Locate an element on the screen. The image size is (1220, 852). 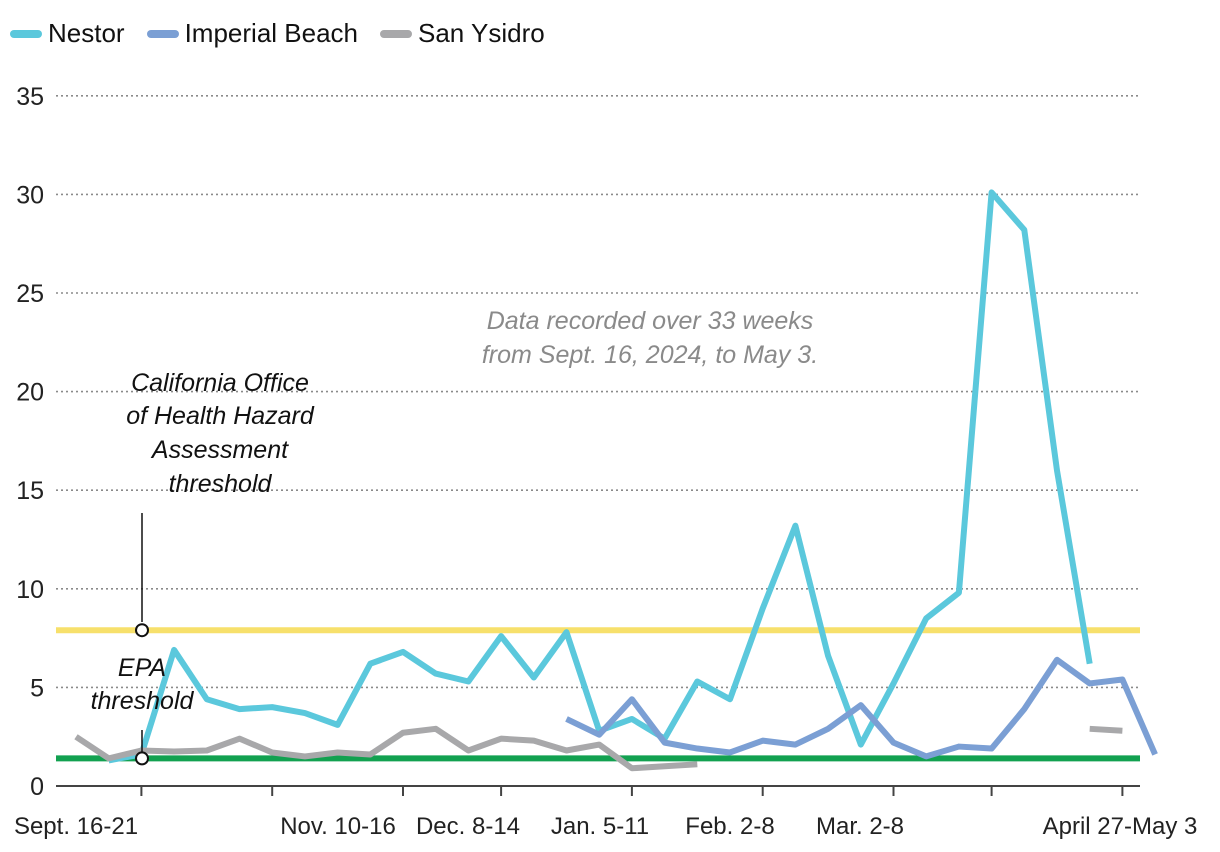
legend-item-san-ysidro: San Ysidro is located at coordinates (462, 33).